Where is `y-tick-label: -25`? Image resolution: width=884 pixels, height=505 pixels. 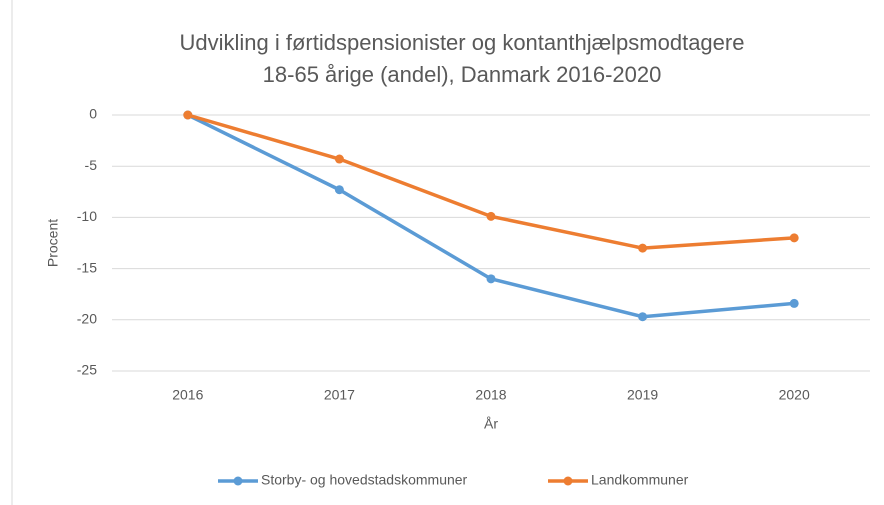 y-tick-label: -25 is located at coordinates (87, 370).